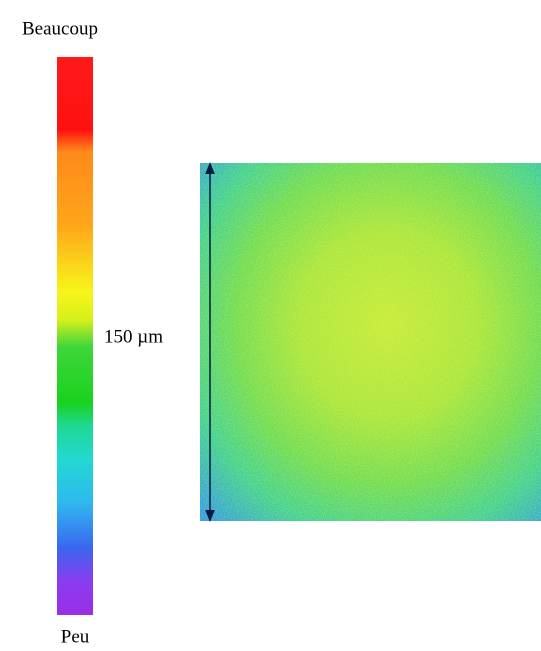 The image size is (541, 651). Describe the element at coordinates (75, 336) in the screenshot. I see `colorbar` at that location.